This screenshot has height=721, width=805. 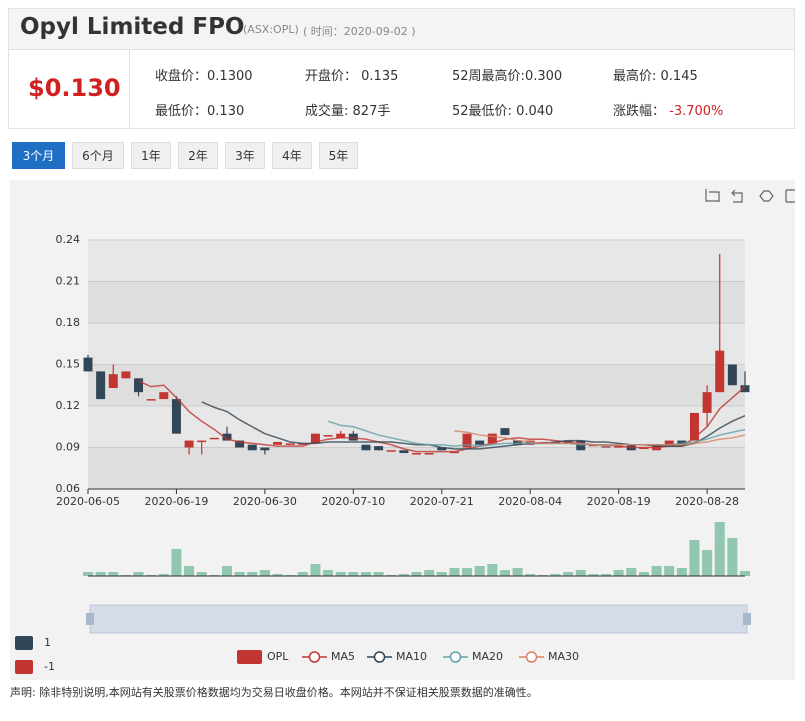 What do you see at coordinates (750, 196) in the screenshot?
I see `toolbox` at bounding box center [750, 196].